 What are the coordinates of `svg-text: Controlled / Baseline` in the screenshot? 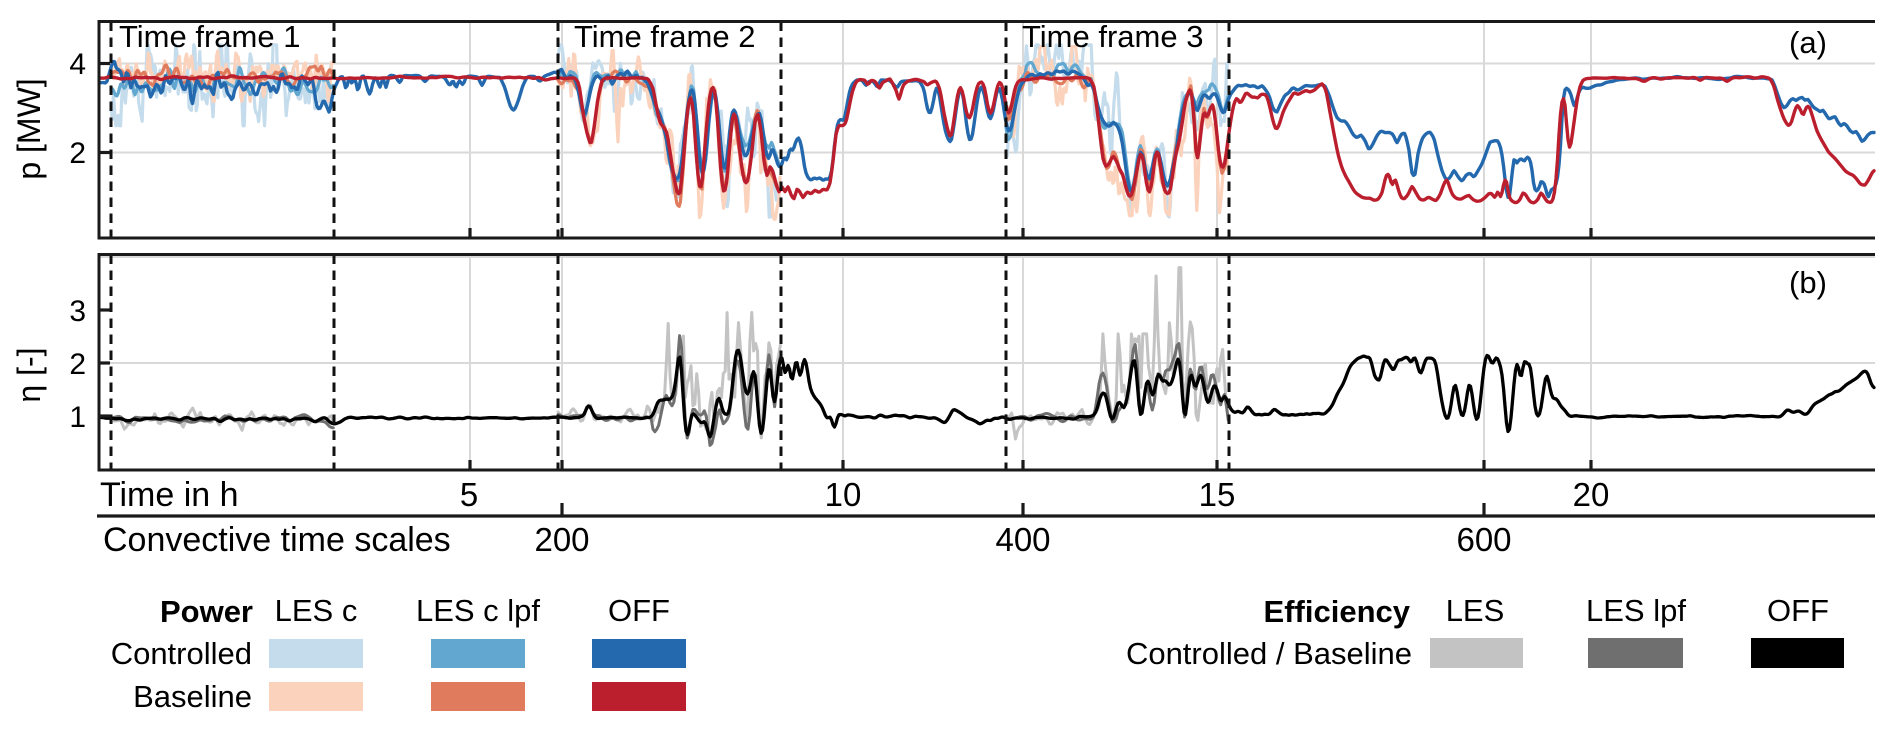 It's located at (1269, 653).